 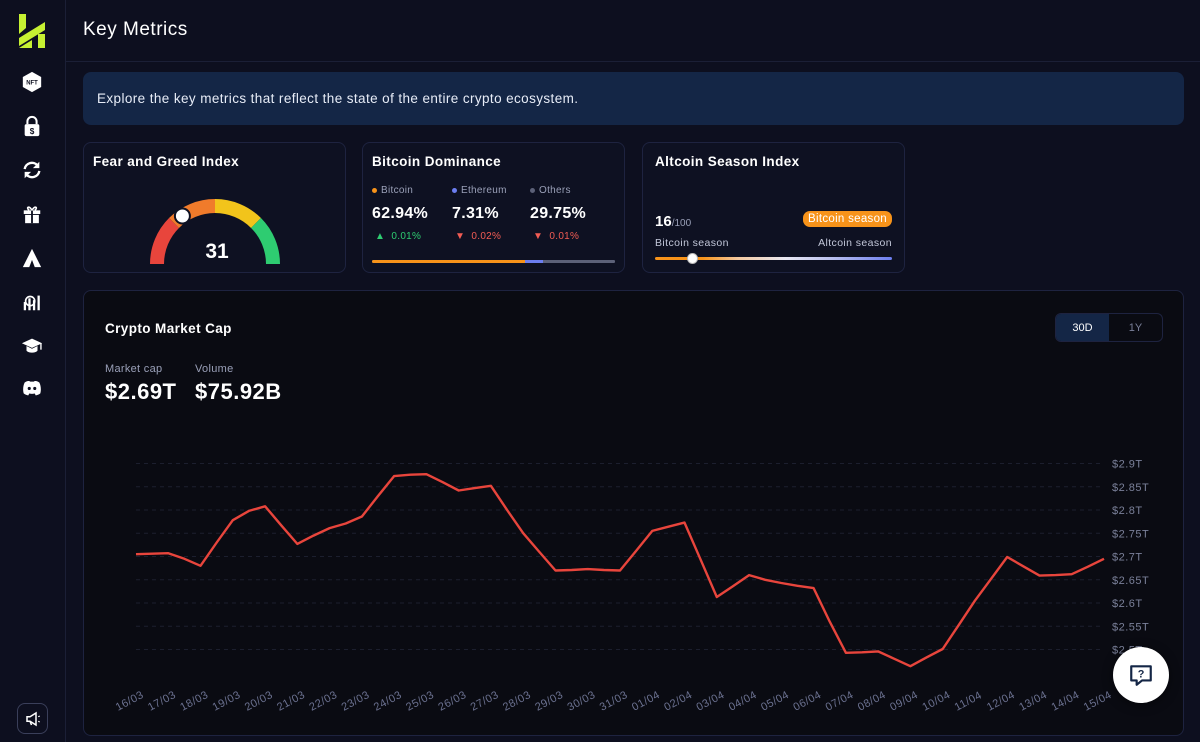 I want to click on lock-dollar-icon: $, so click(x=32, y=126).